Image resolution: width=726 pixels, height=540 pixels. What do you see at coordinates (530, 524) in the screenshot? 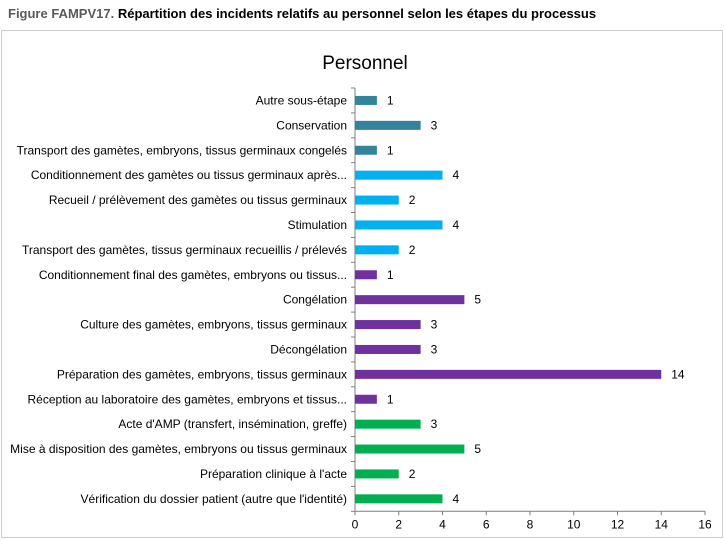
I see `x-tick-label: 8` at bounding box center [530, 524].